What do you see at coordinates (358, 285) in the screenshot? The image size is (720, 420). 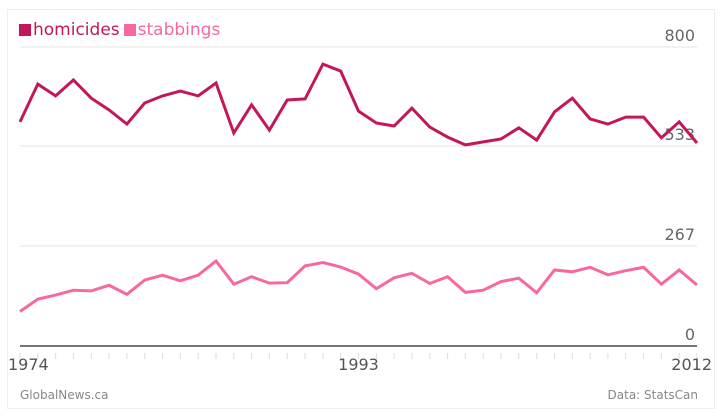 I see `series-line-stabbings` at bounding box center [358, 285].